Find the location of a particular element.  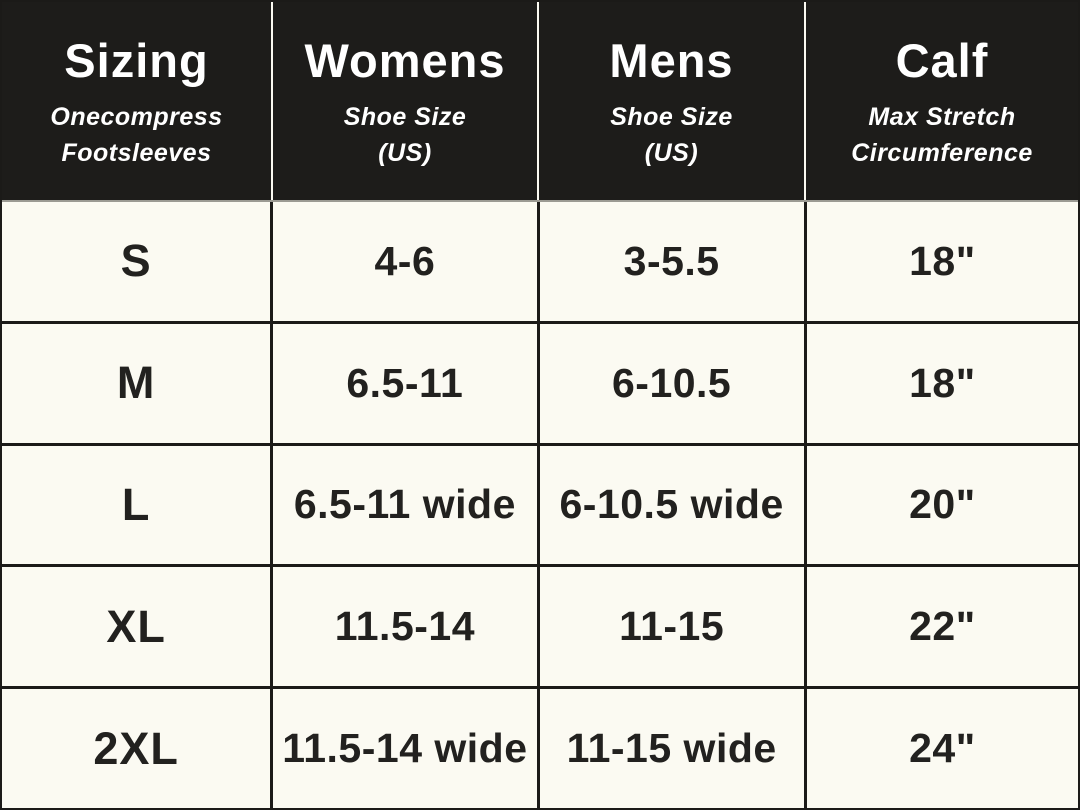

column-title-womens: Womens is located at coordinates (405, 60).